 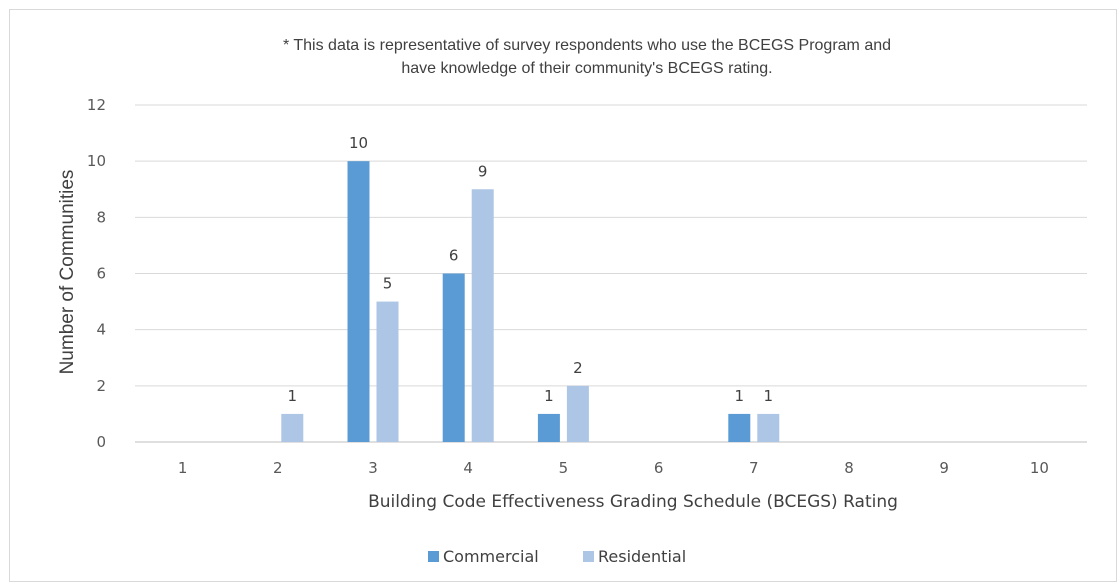 What do you see at coordinates (101, 217) in the screenshot?
I see `y-tick-label: 8` at bounding box center [101, 217].